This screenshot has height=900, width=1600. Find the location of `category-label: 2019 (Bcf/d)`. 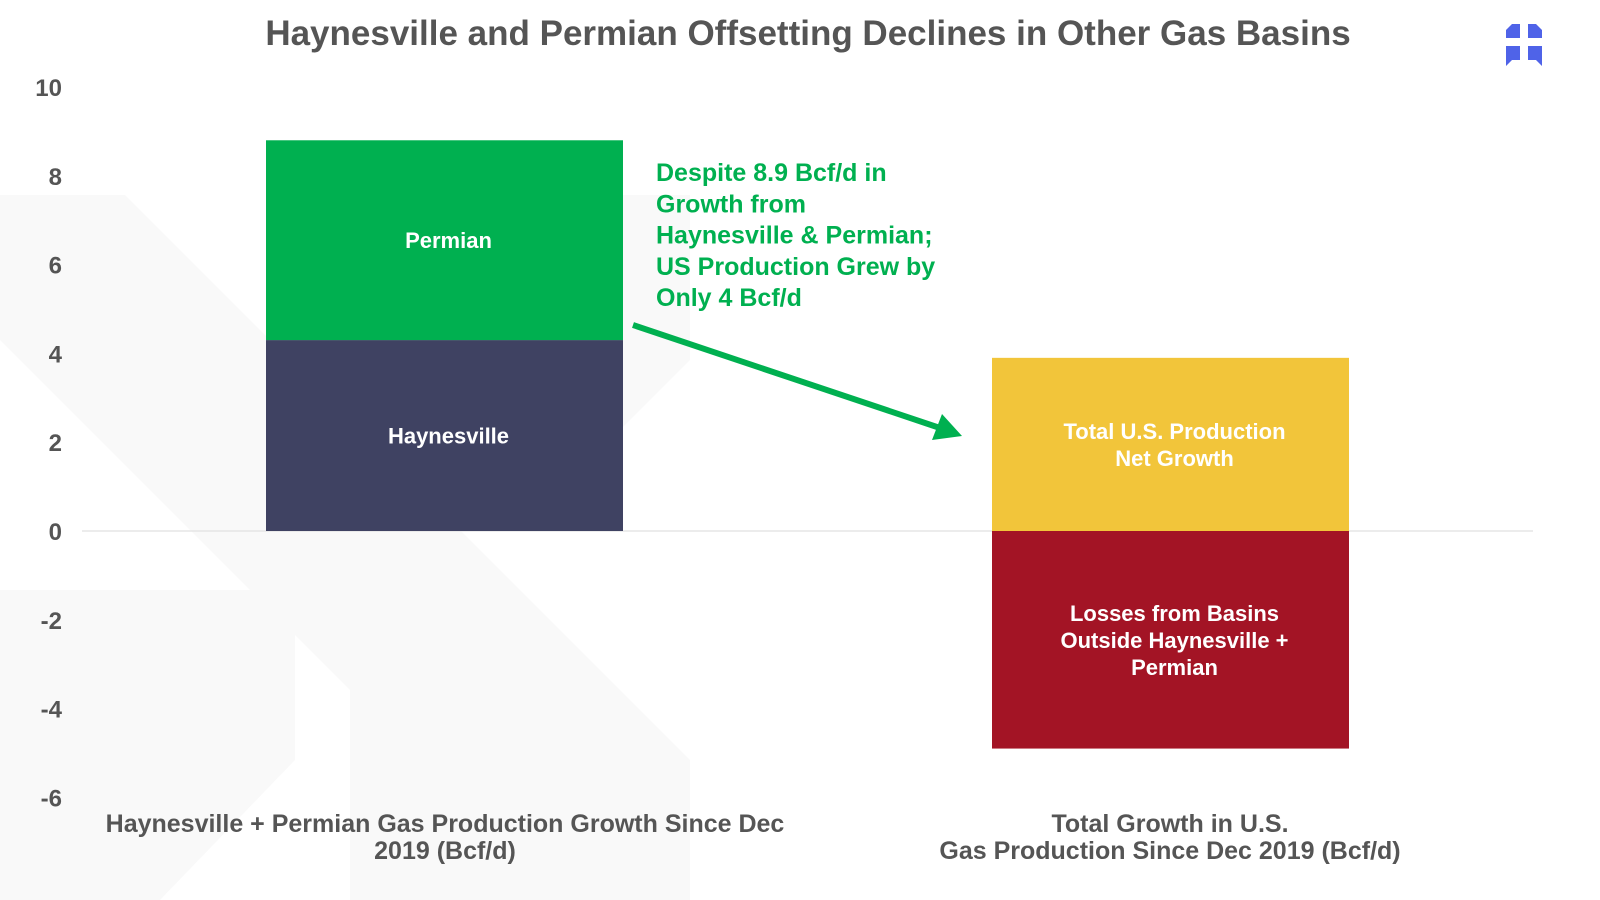

category-label: 2019 (Bcf/d) is located at coordinates (445, 851).